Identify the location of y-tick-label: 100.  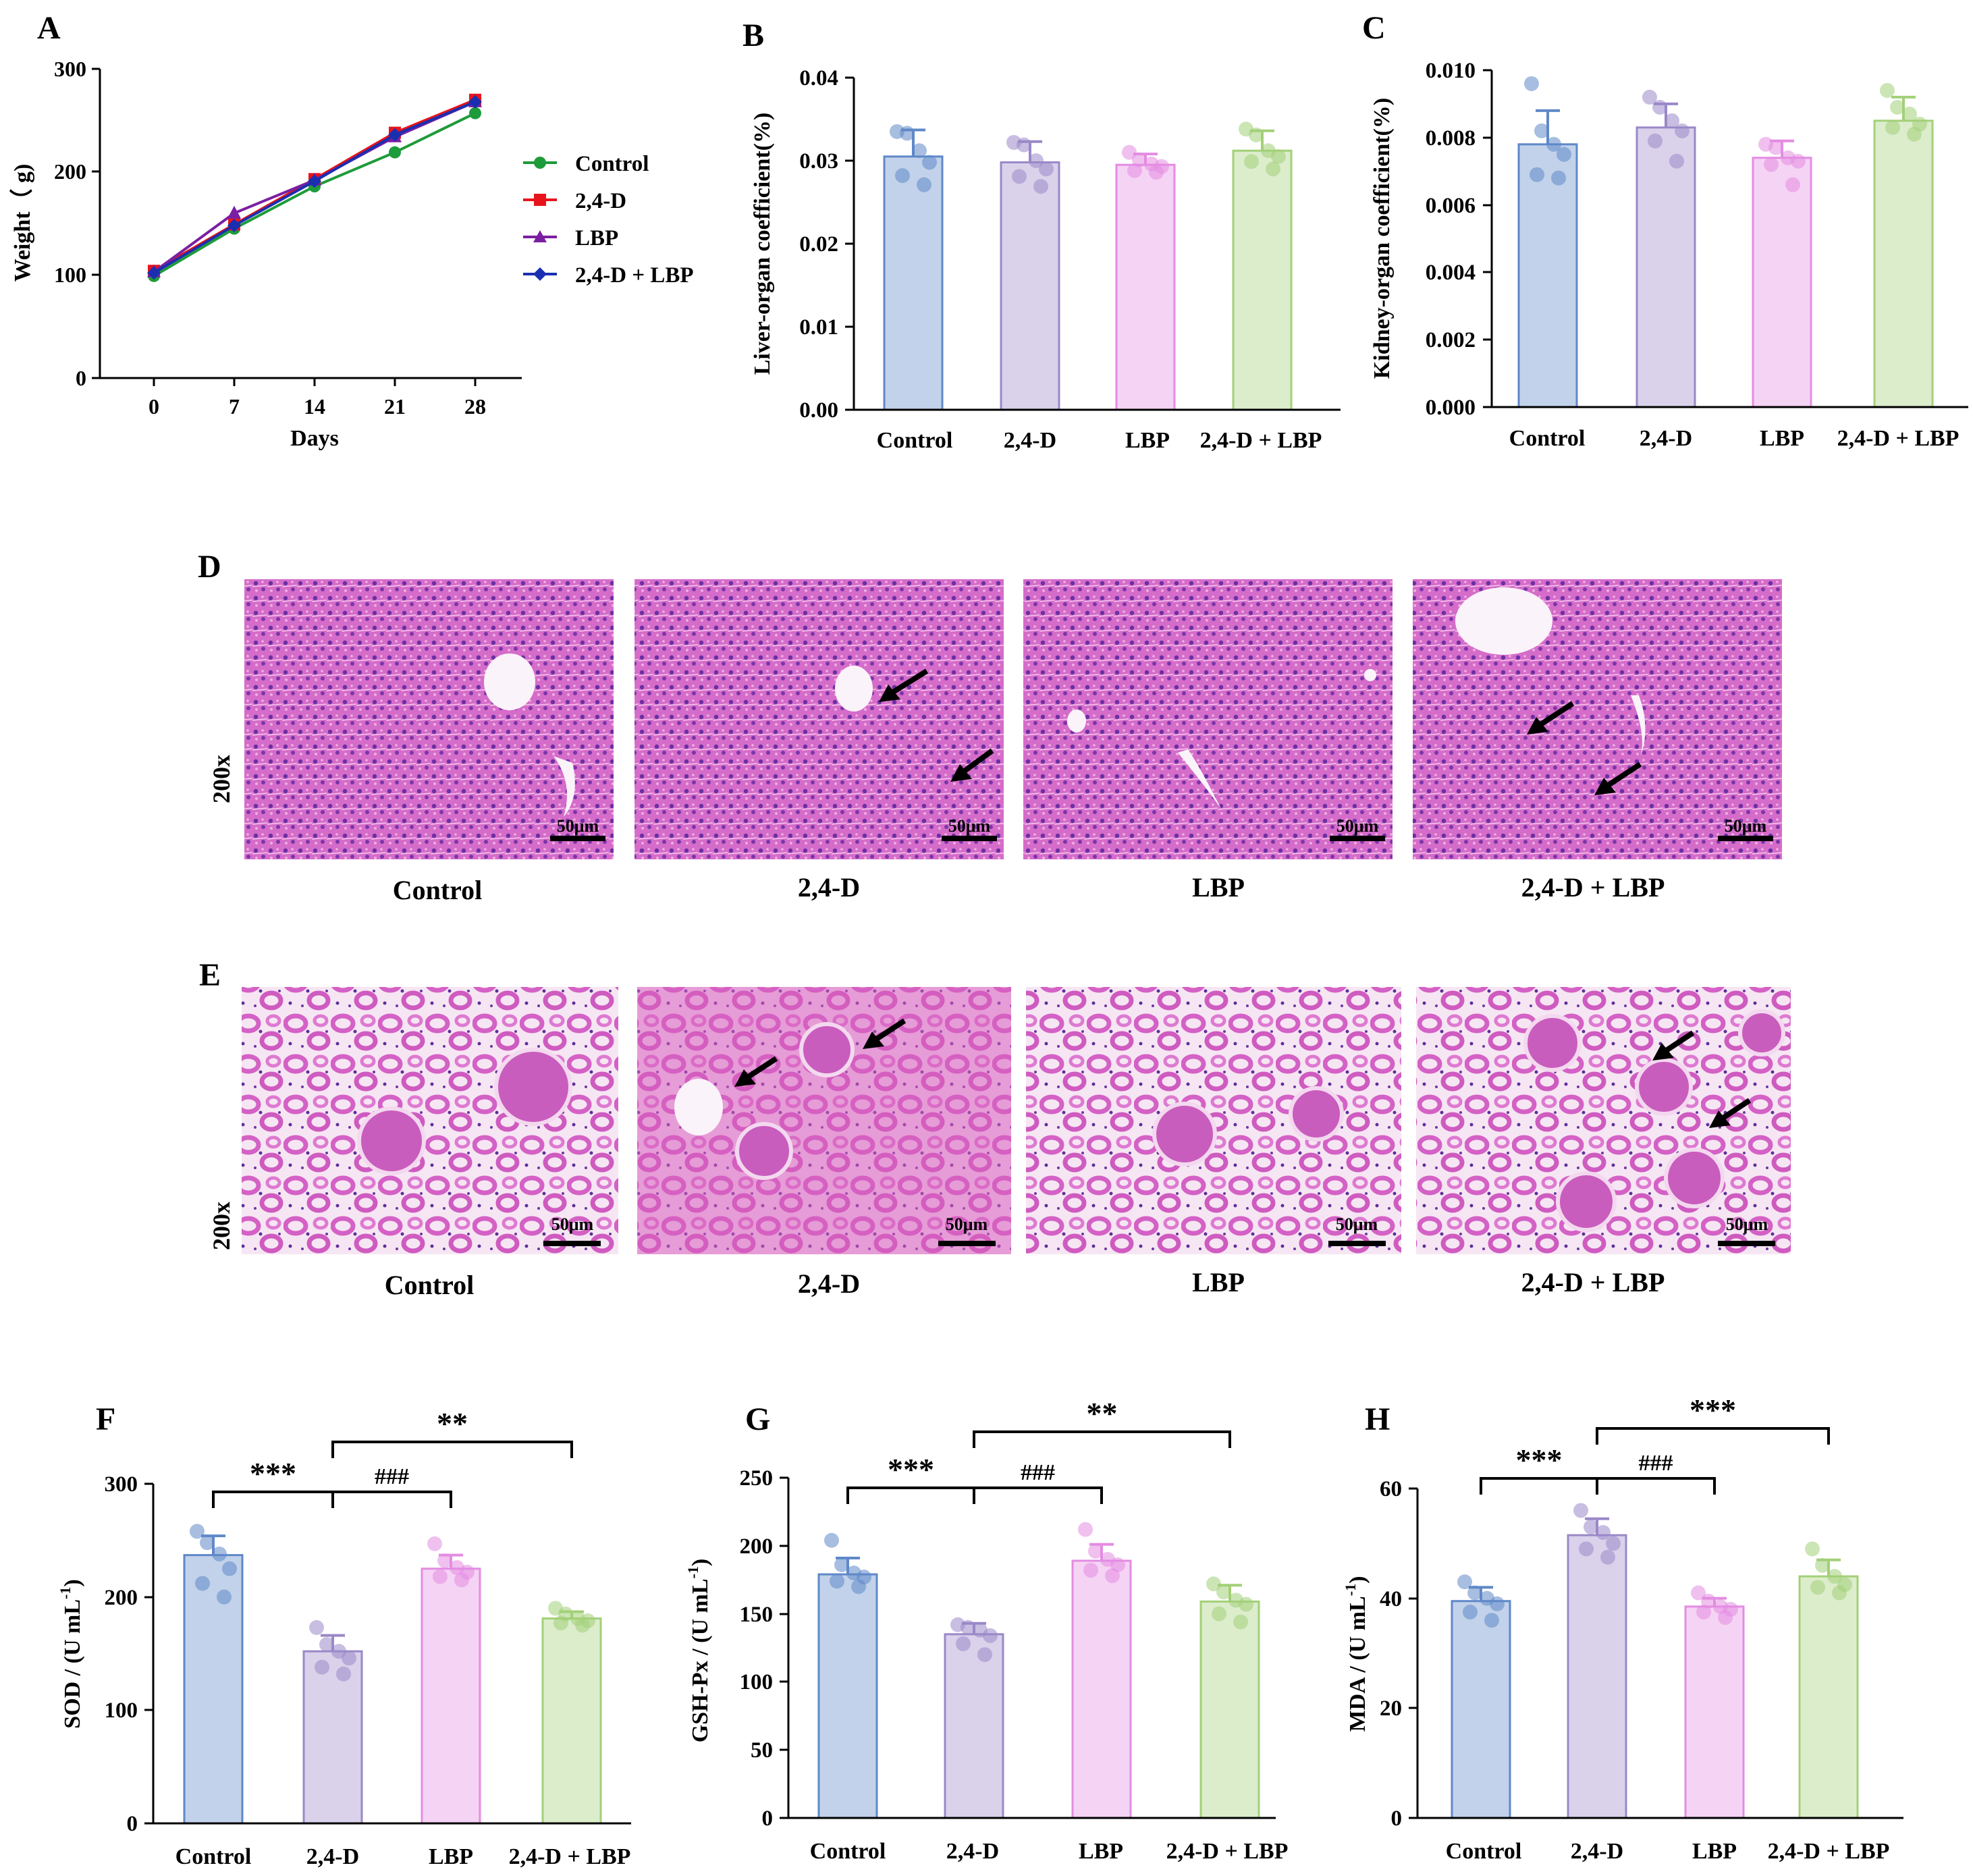
(757, 1682).